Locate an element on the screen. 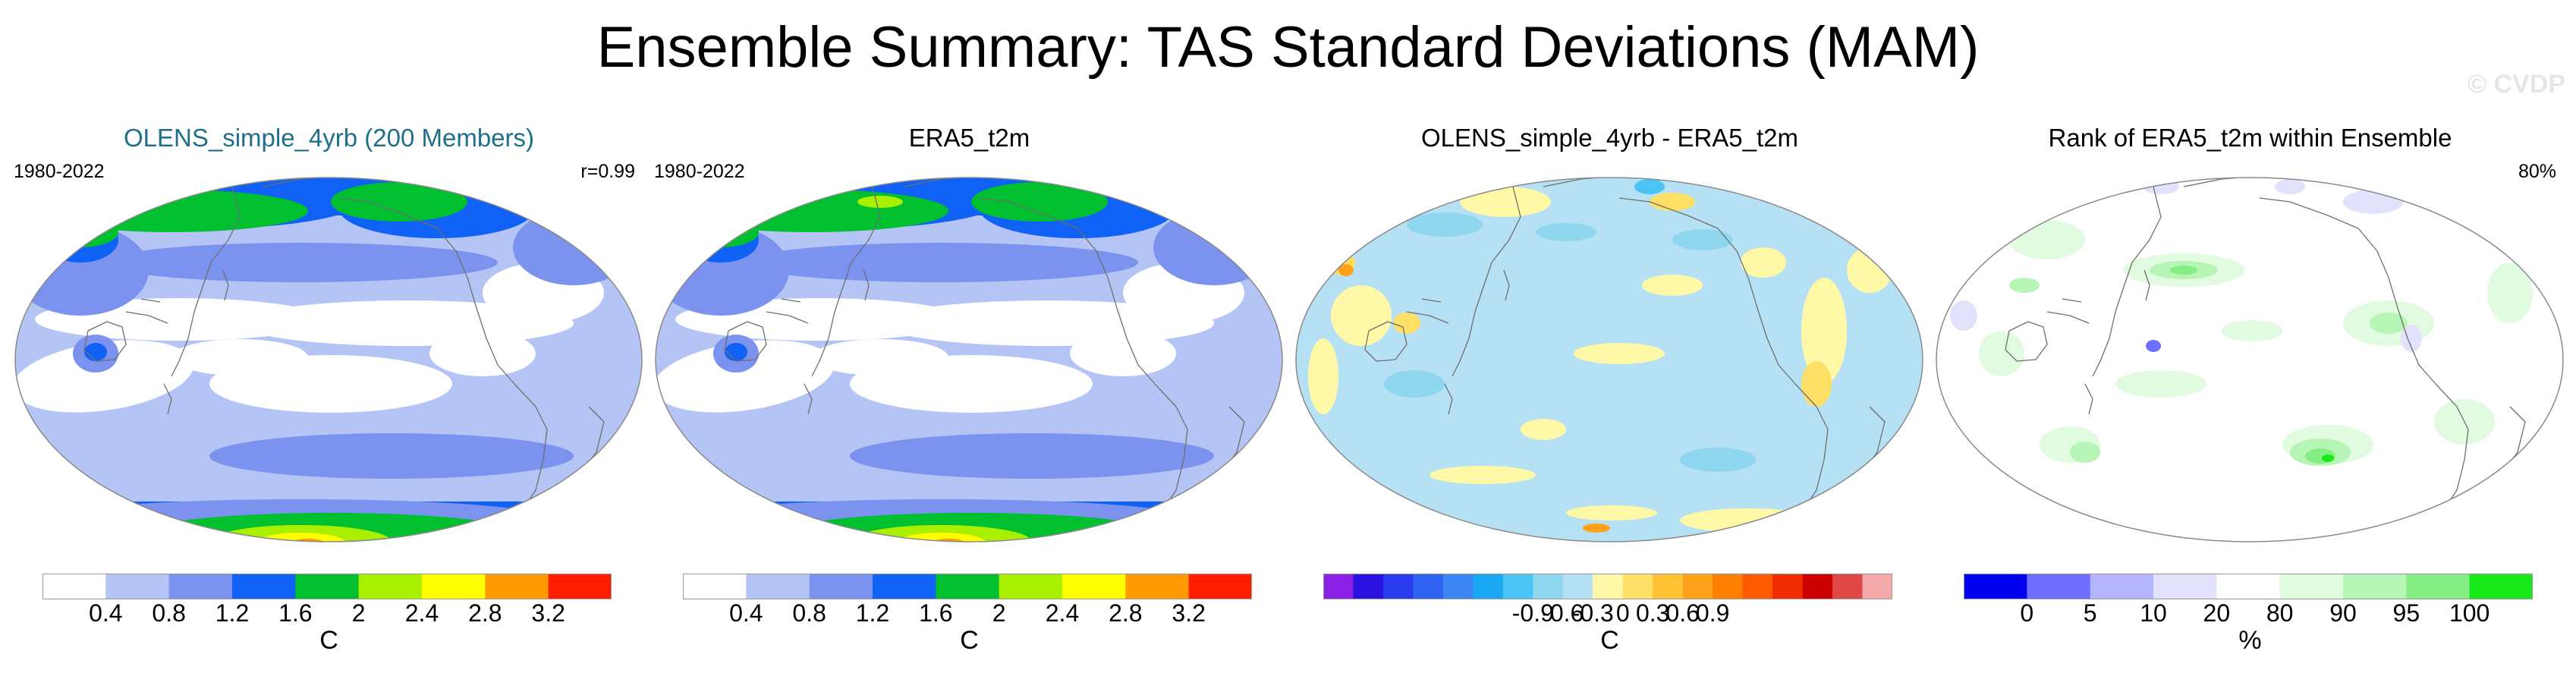 The width and height of the screenshot is (2576, 676). colorbar-tick-label: 90 is located at coordinates (2343, 613).